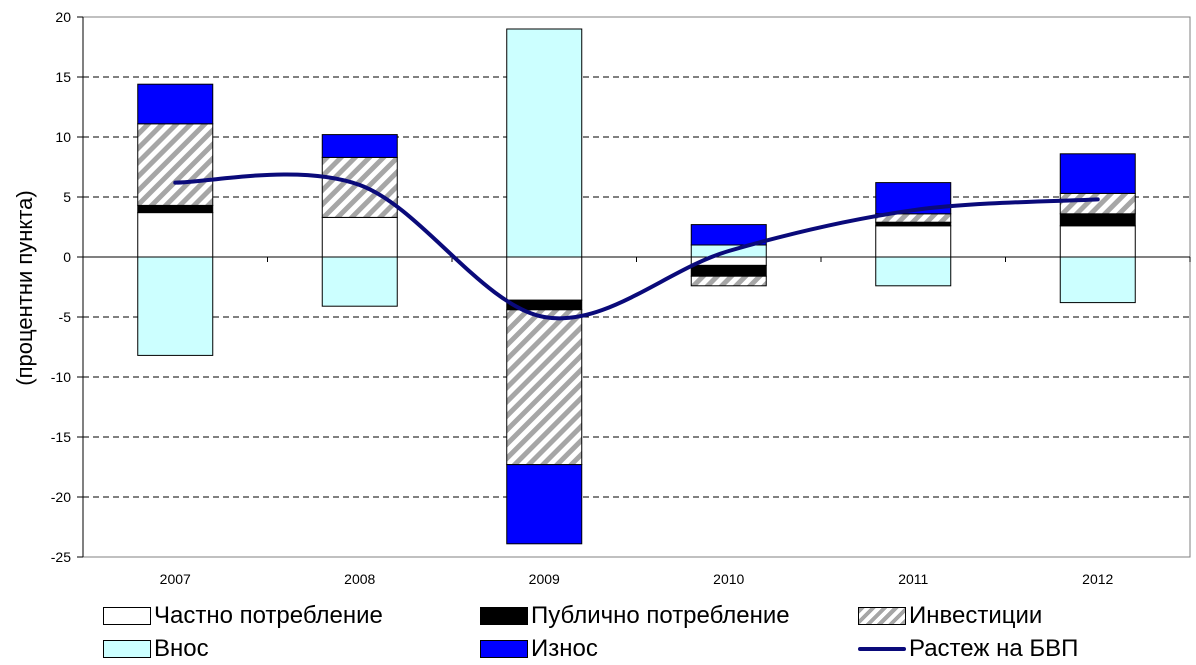  I want to click on x-tick-label: 2007, so click(175, 579).